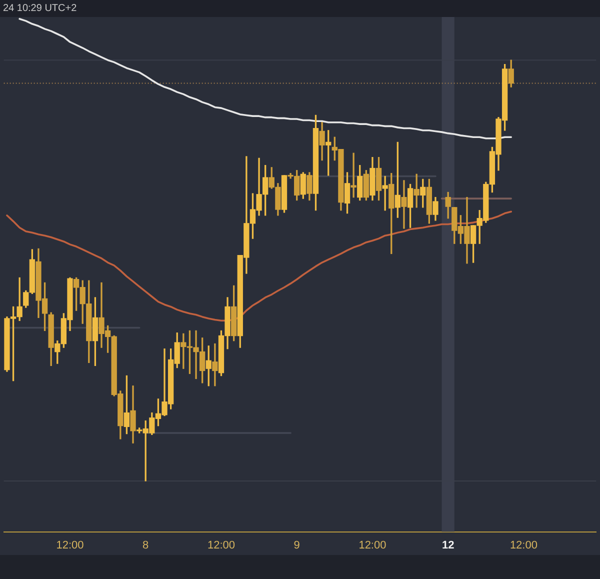  Describe the element at coordinates (297, 545) in the screenshot. I see `x-tick-label: 9` at that location.